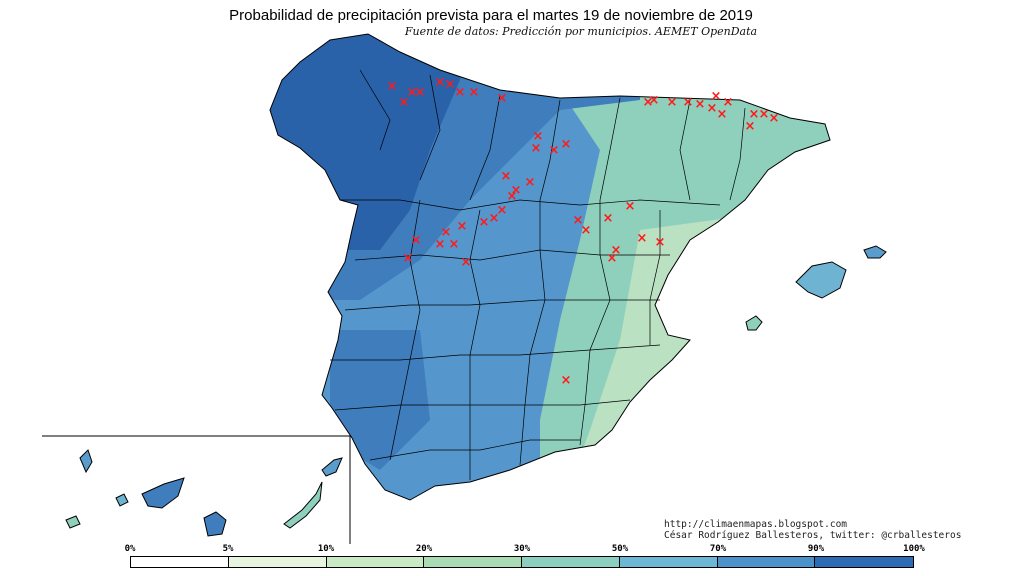 The height and width of the screenshot is (576, 1024). I want to click on credits-url: http://climaenmapas.blogspot.com, so click(756, 524).